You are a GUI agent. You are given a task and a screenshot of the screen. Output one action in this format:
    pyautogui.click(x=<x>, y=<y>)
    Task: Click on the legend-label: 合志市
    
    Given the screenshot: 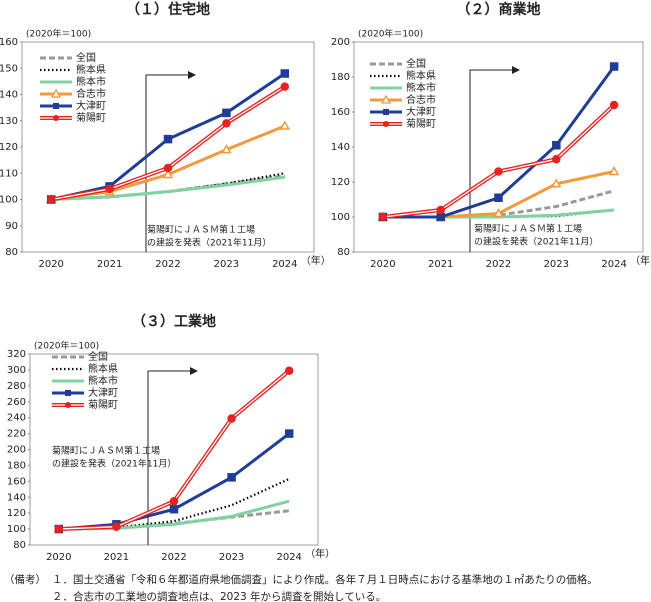 What is the action you would take?
    pyautogui.click(x=91, y=93)
    